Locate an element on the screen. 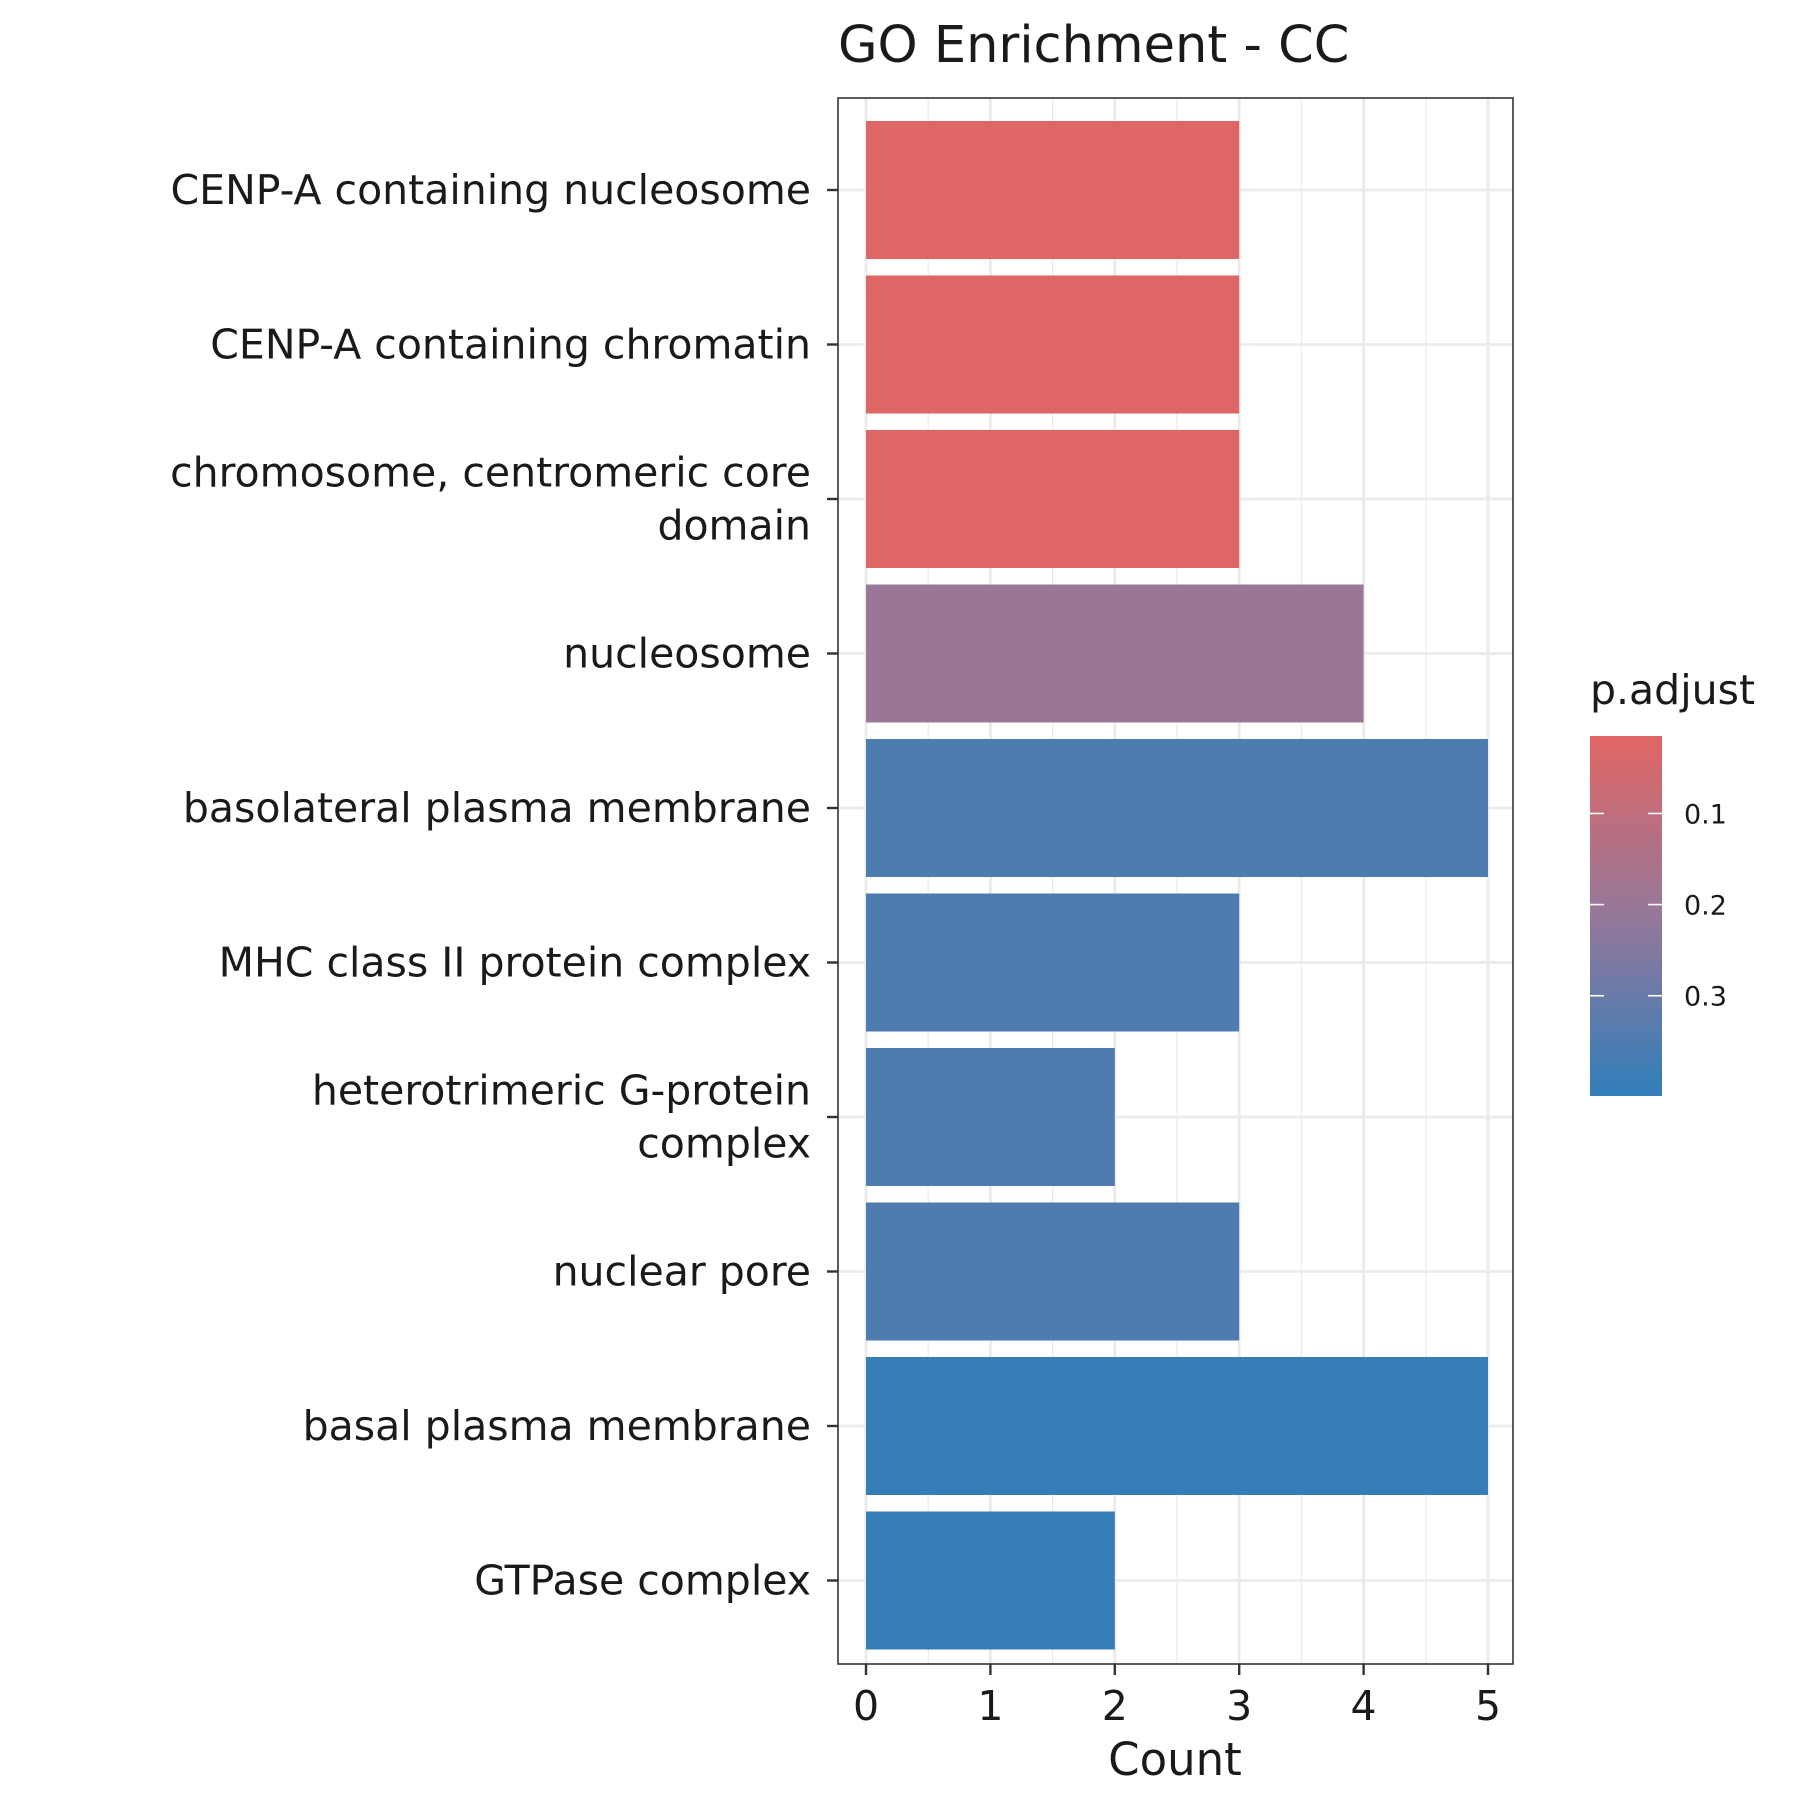  category-label: CENP-A containing nucleosome is located at coordinates (491, 190).